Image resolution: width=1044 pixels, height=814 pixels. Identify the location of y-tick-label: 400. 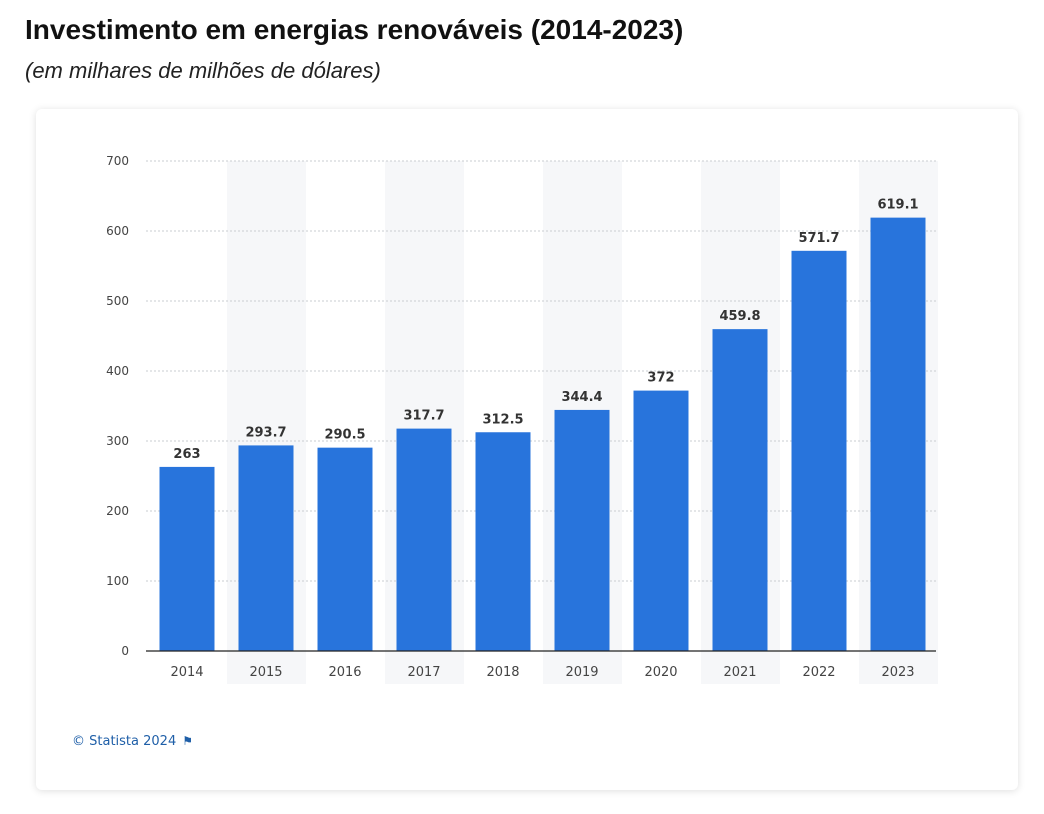
(117, 371).